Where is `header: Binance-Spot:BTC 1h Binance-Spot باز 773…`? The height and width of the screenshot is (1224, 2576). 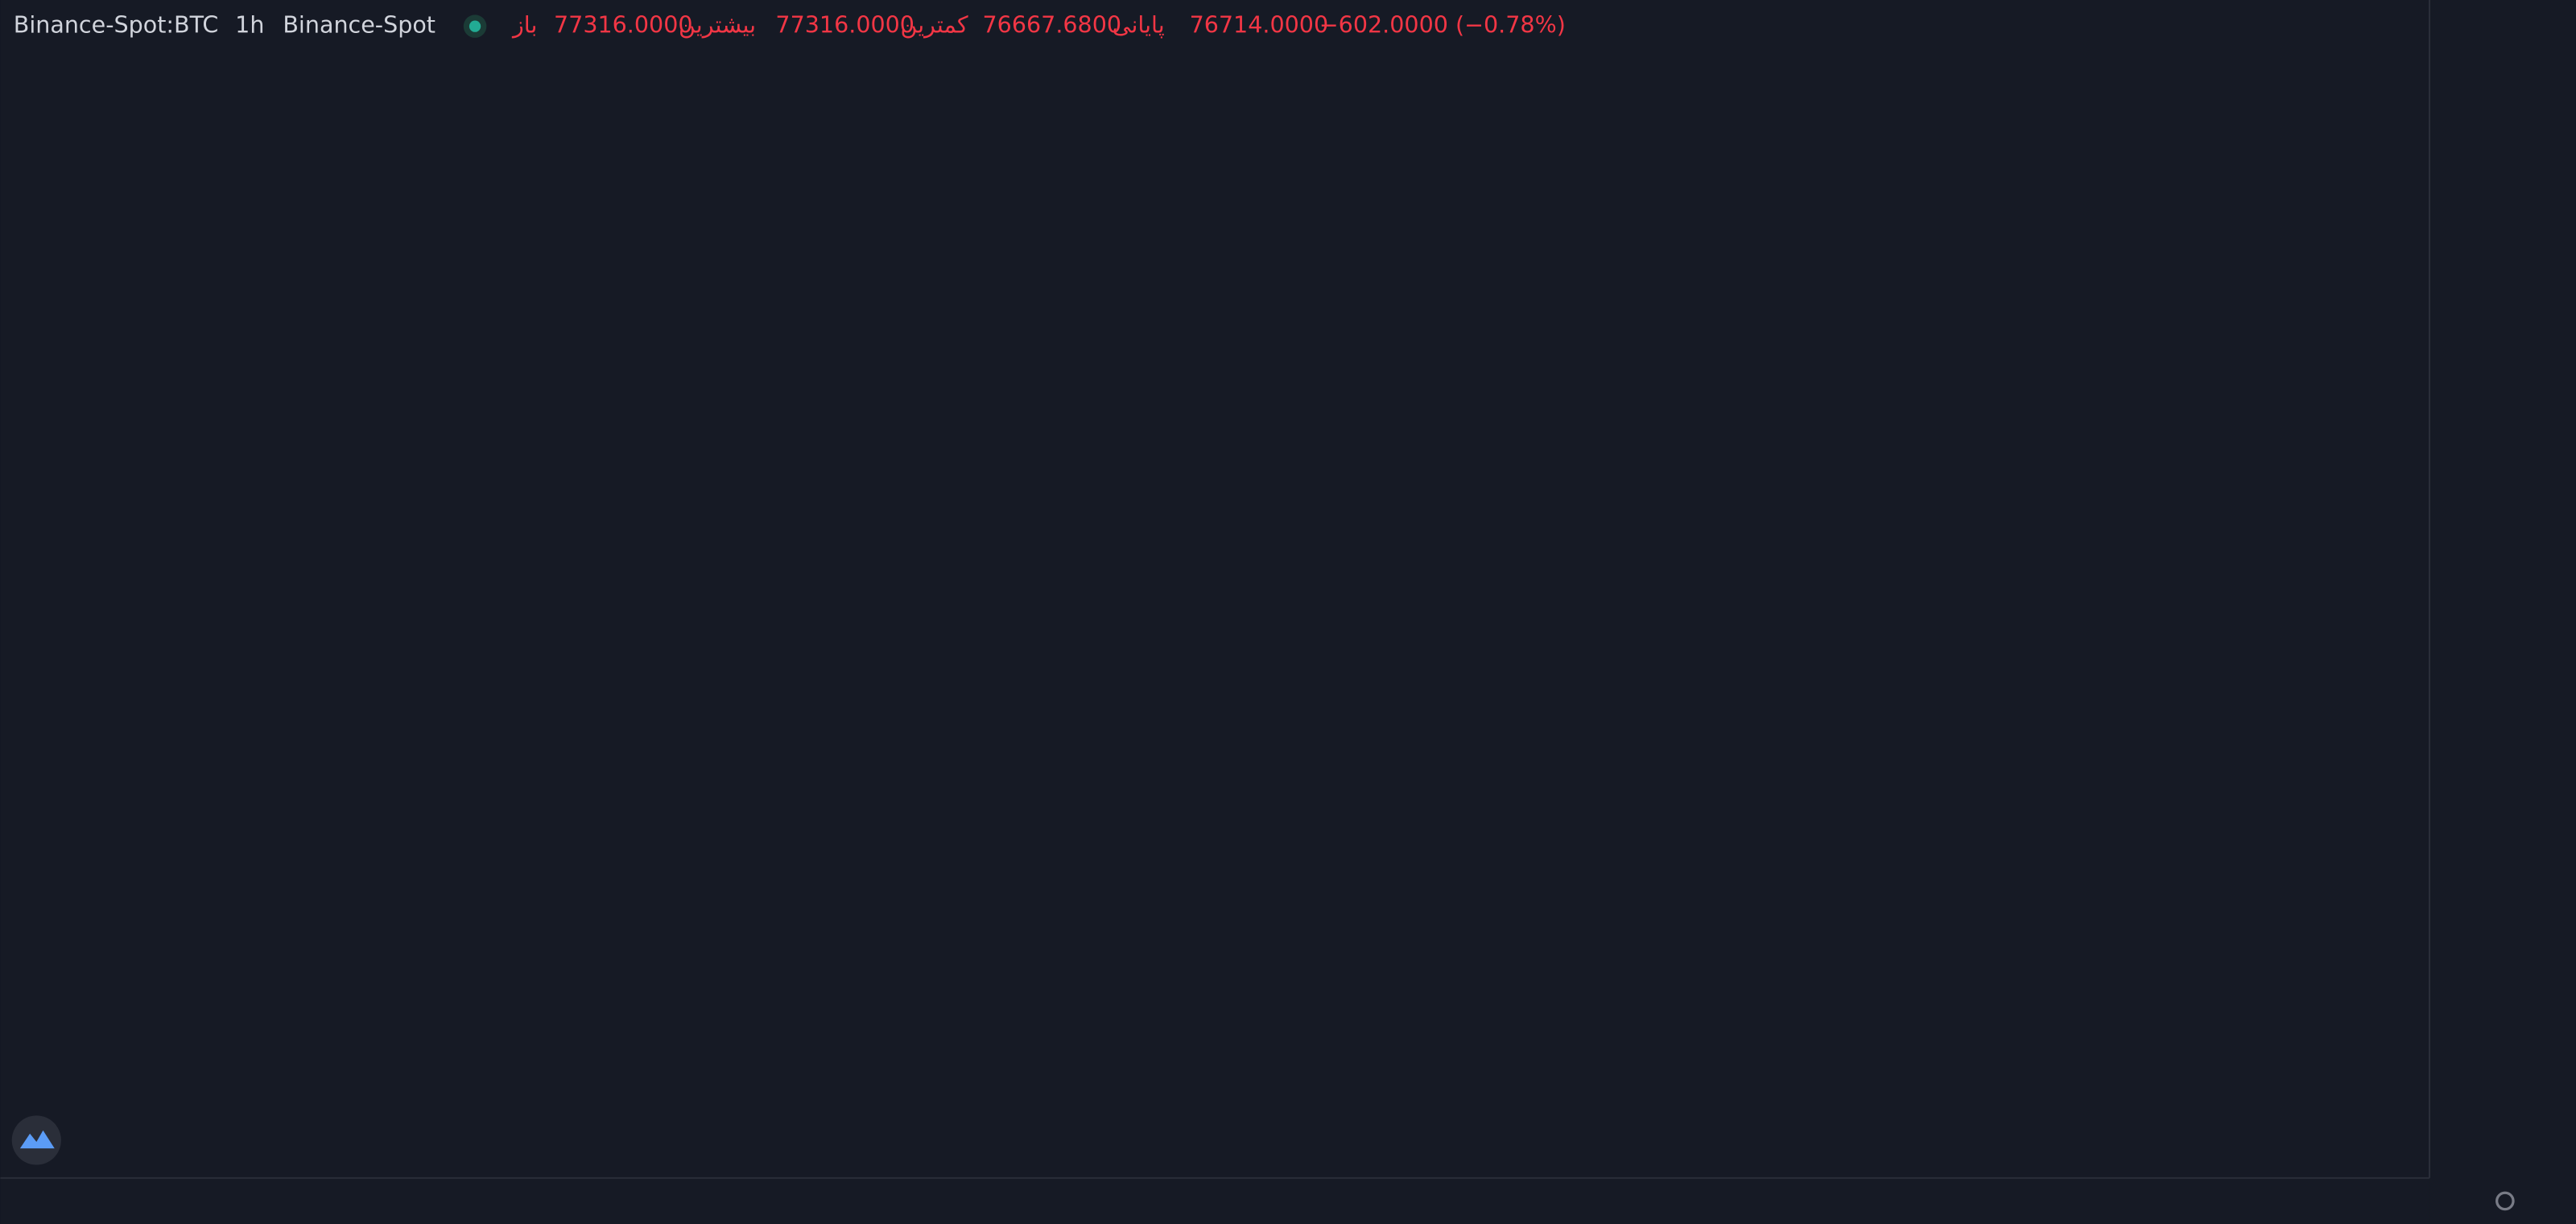
header: Binance-Spot:BTC 1h Binance-Spot باز 773… is located at coordinates (790, 25).